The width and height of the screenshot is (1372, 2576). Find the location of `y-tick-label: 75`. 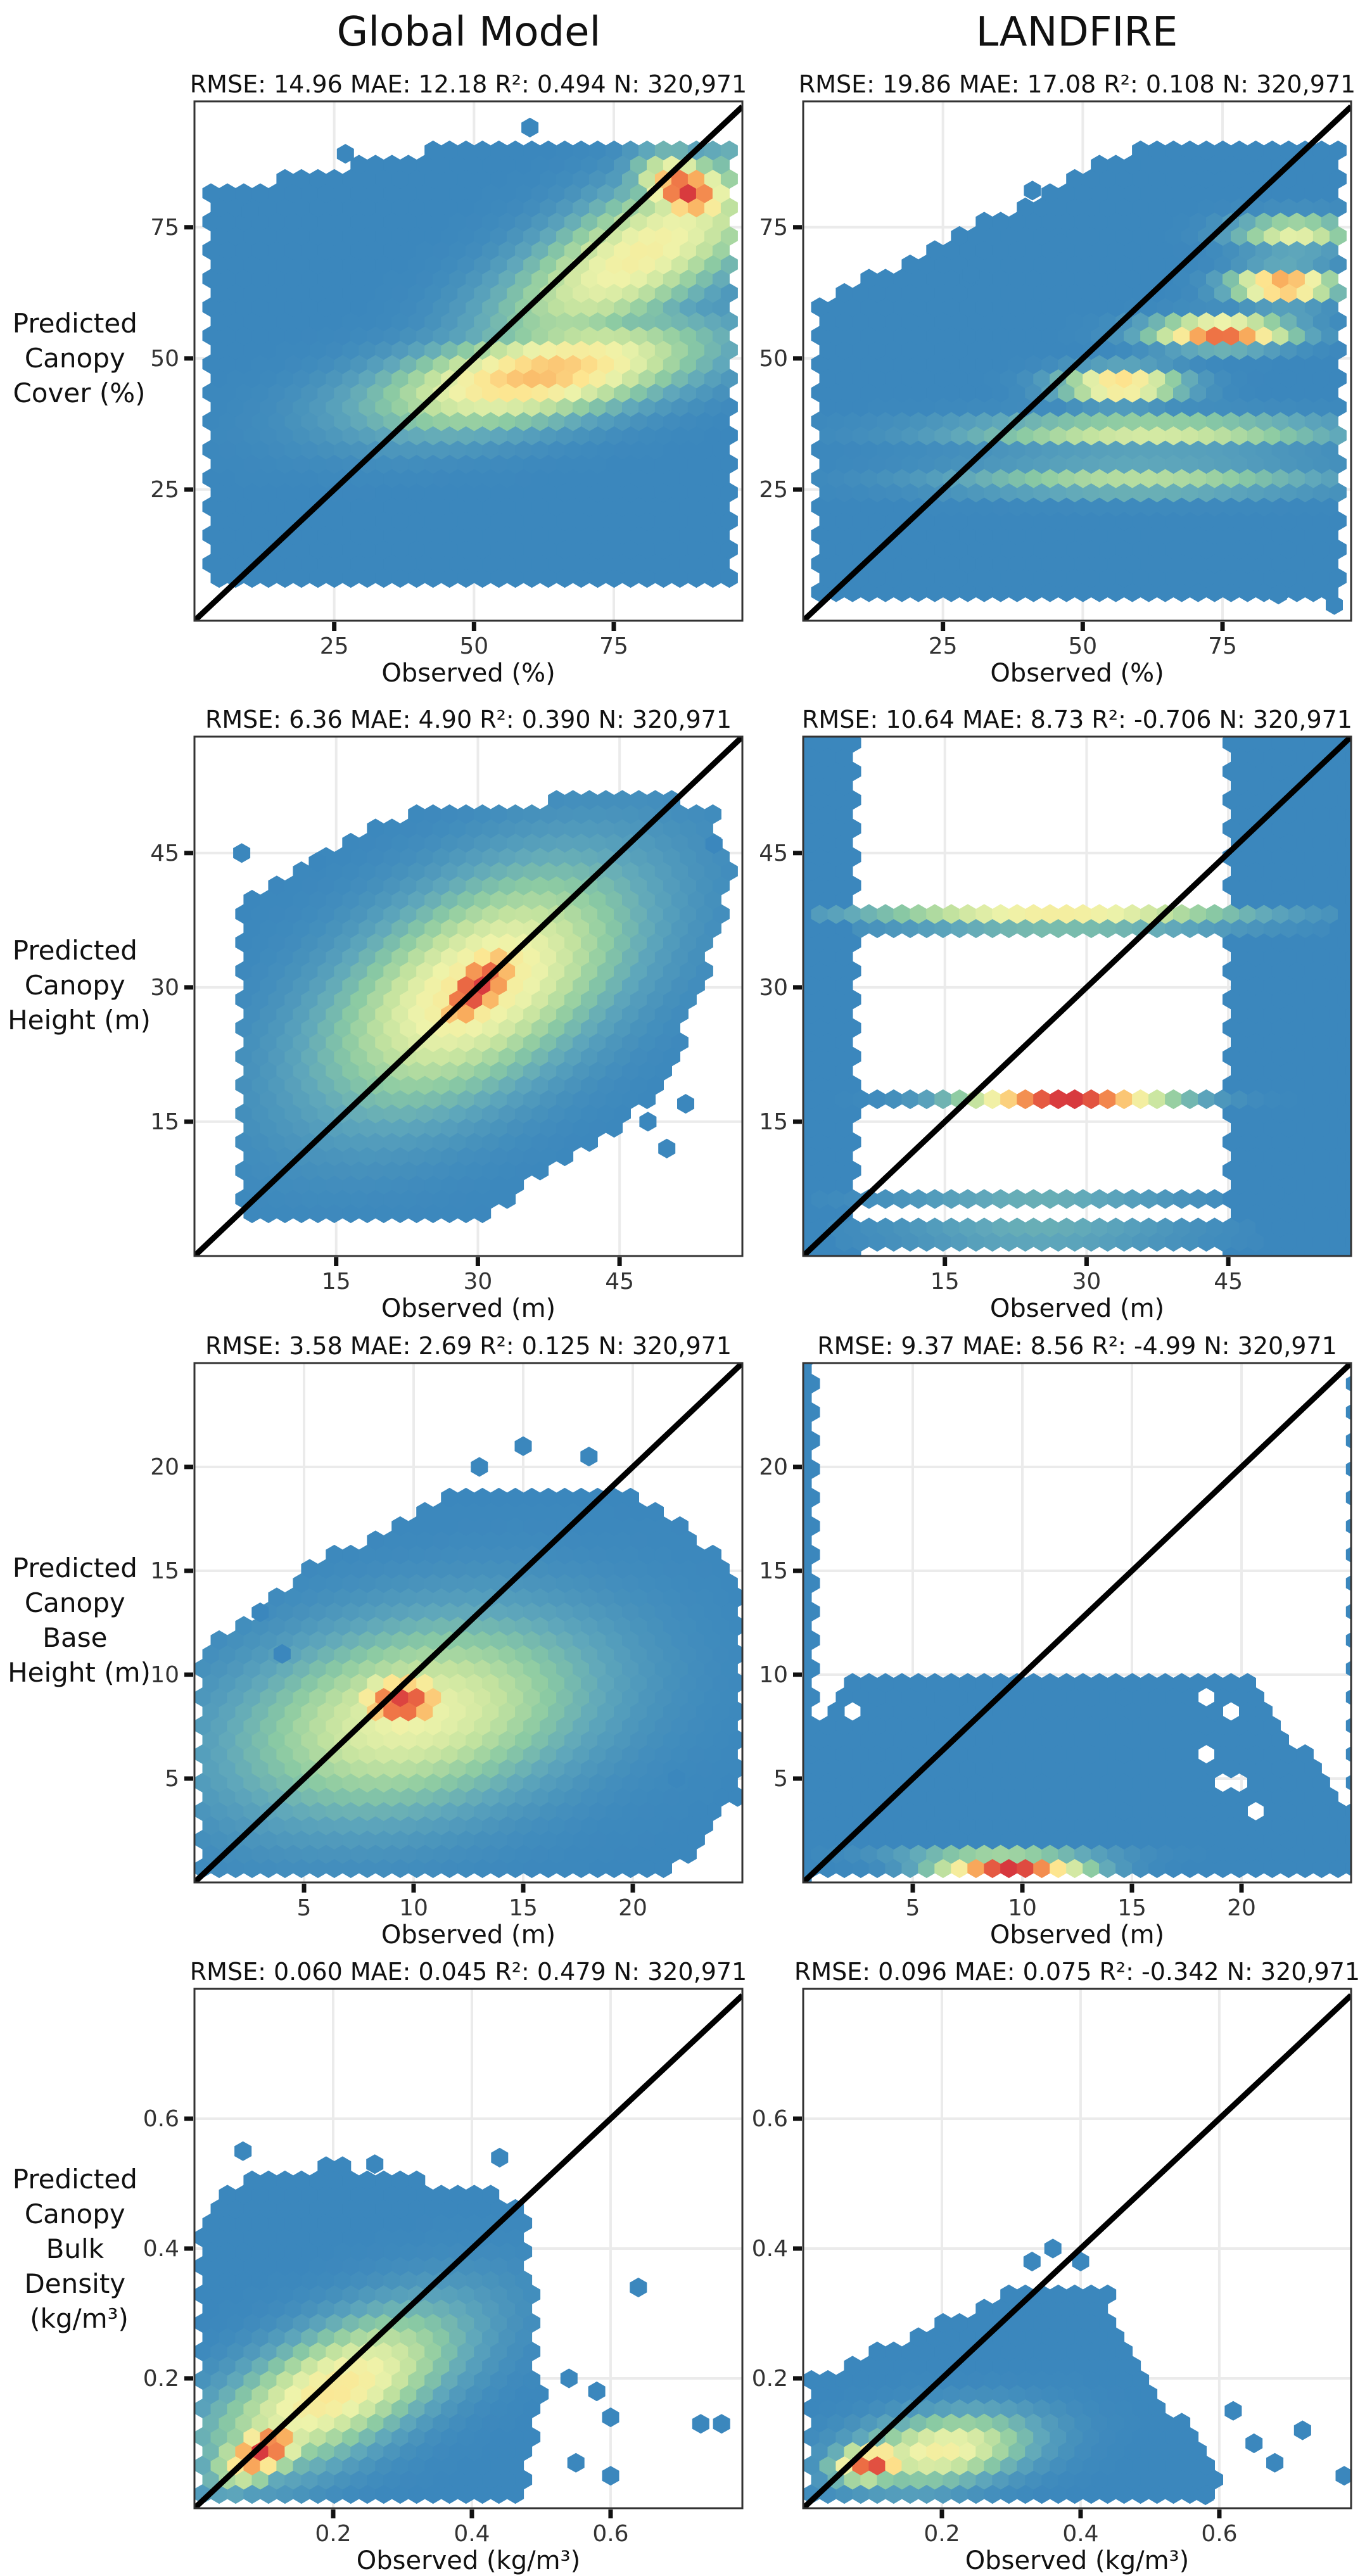

y-tick-label: 75 is located at coordinates (164, 228).